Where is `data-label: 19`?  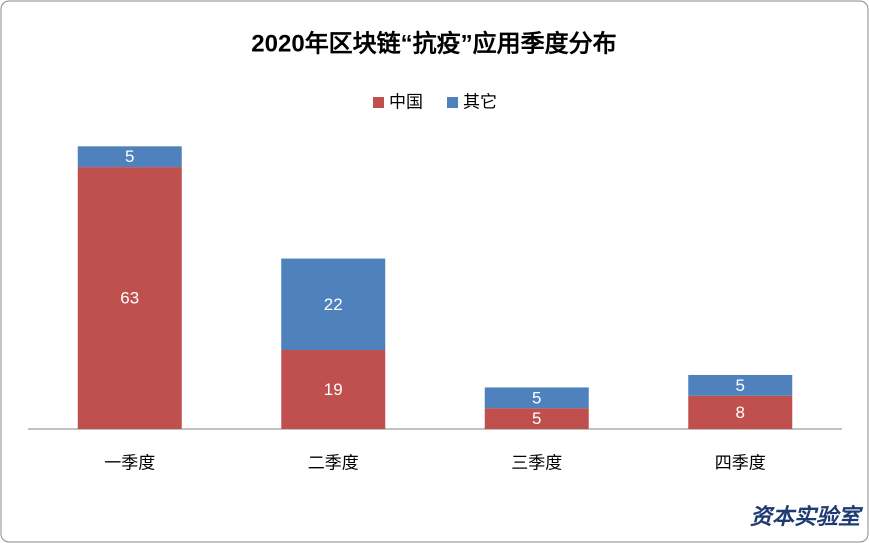 data-label: 19 is located at coordinates (333, 389).